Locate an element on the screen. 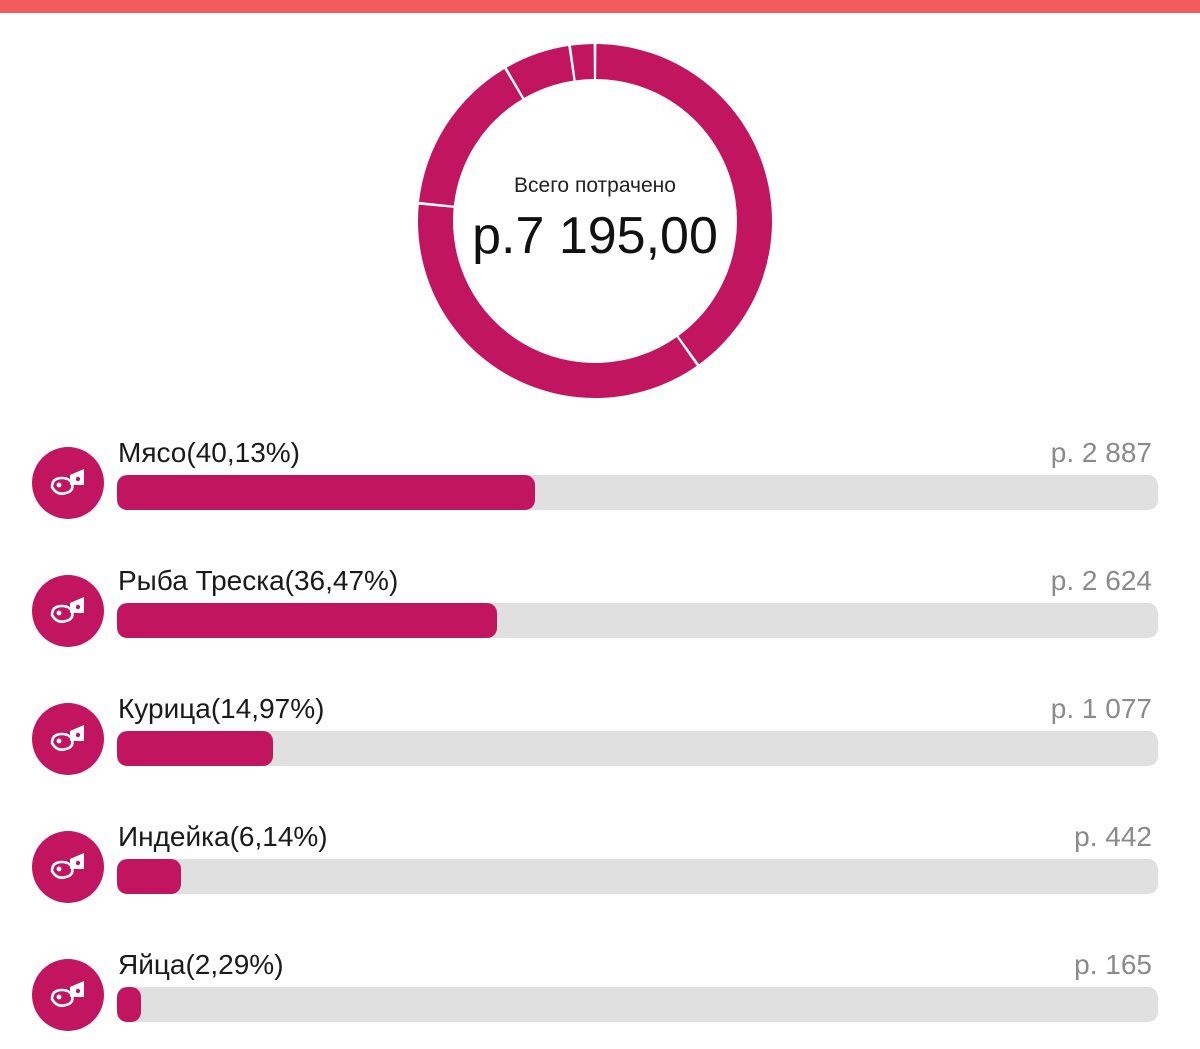  category-row-eggs: Яйца(2,29%) р. 165 is located at coordinates (600, 999).